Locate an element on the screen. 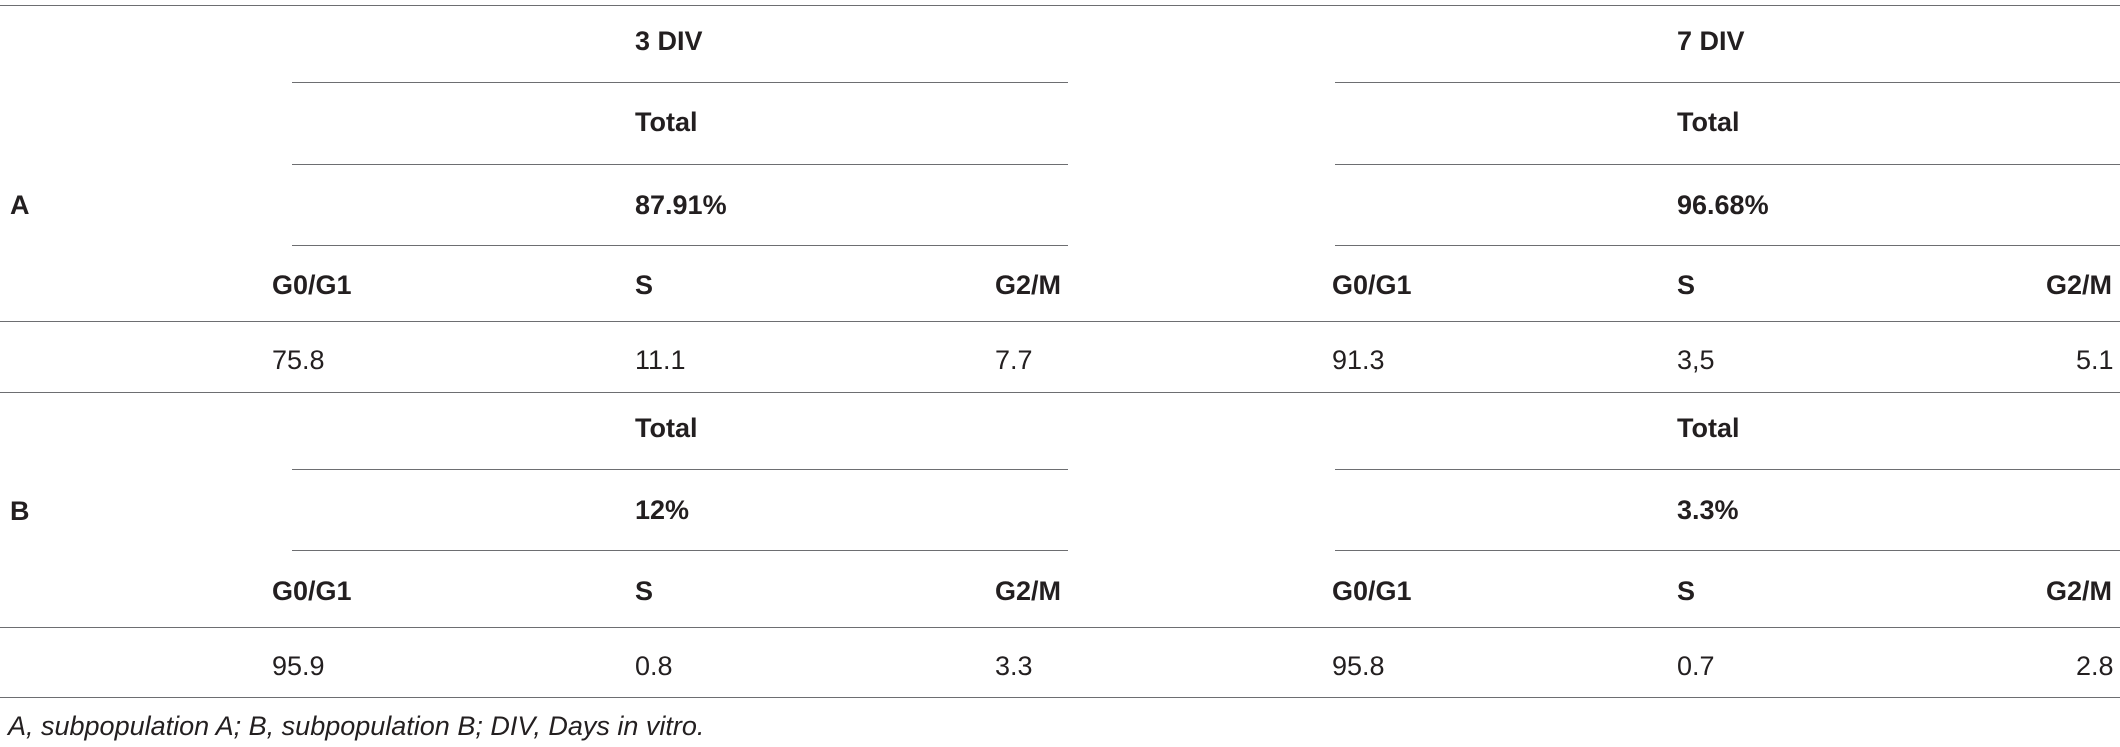 The width and height of the screenshot is (2120, 747). row-label-a: A is located at coordinates (20, 205).